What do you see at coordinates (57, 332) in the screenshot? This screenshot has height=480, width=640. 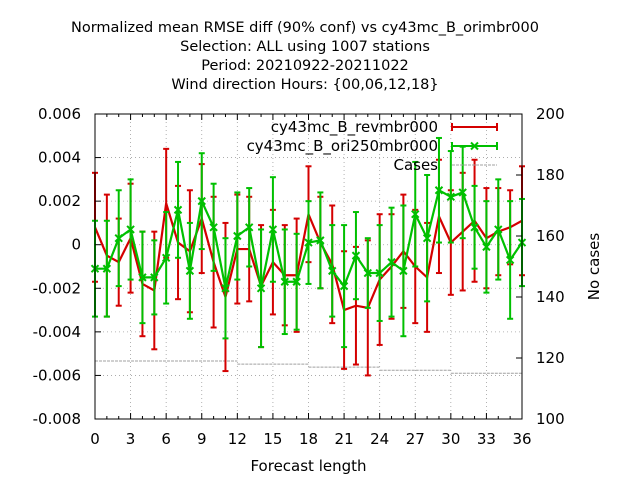 I see `y-tick-label: -0.004` at bounding box center [57, 332].